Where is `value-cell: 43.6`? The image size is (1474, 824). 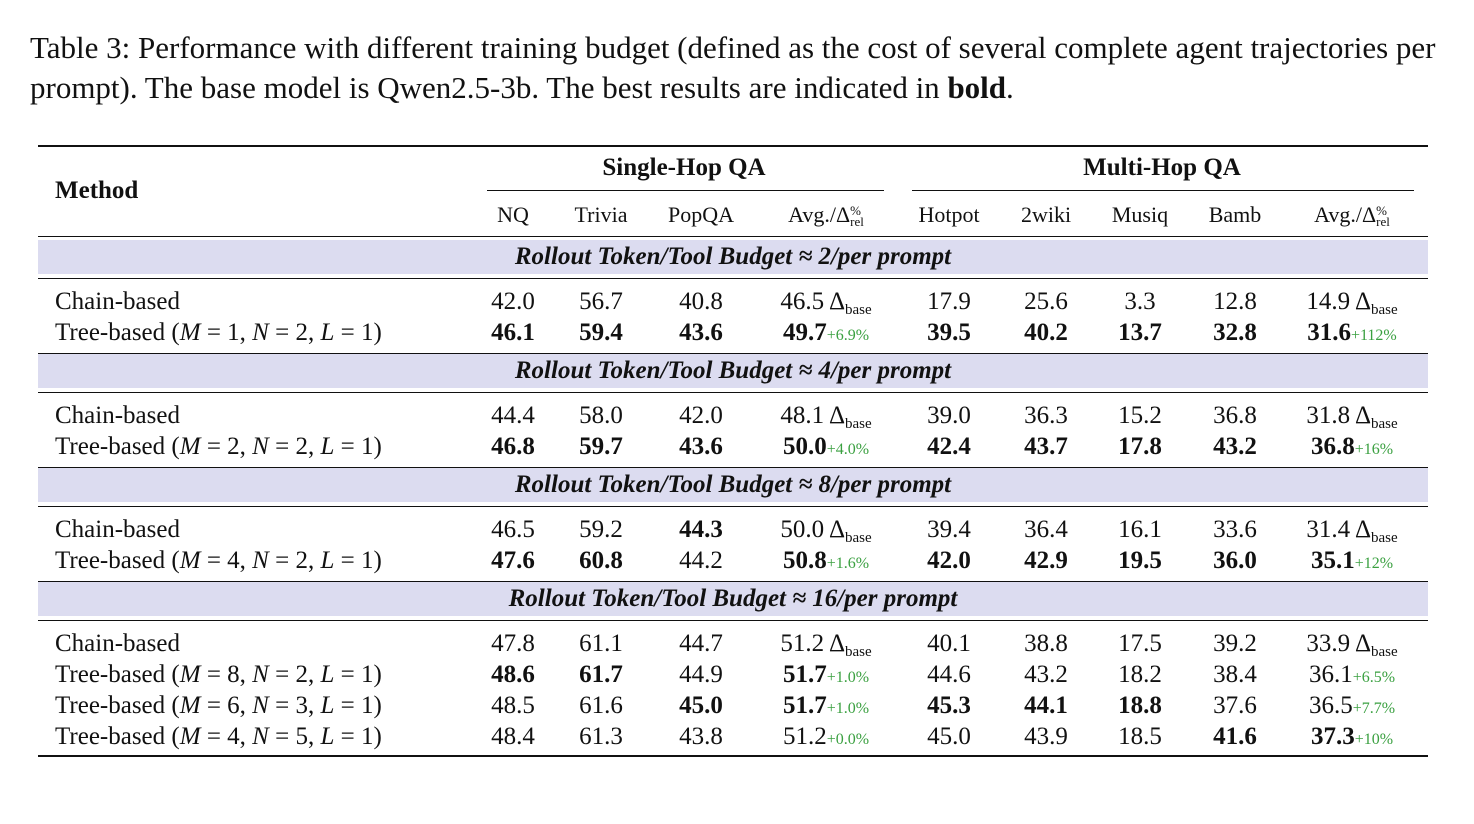
value-cell: 43.6 is located at coordinates (701, 447).